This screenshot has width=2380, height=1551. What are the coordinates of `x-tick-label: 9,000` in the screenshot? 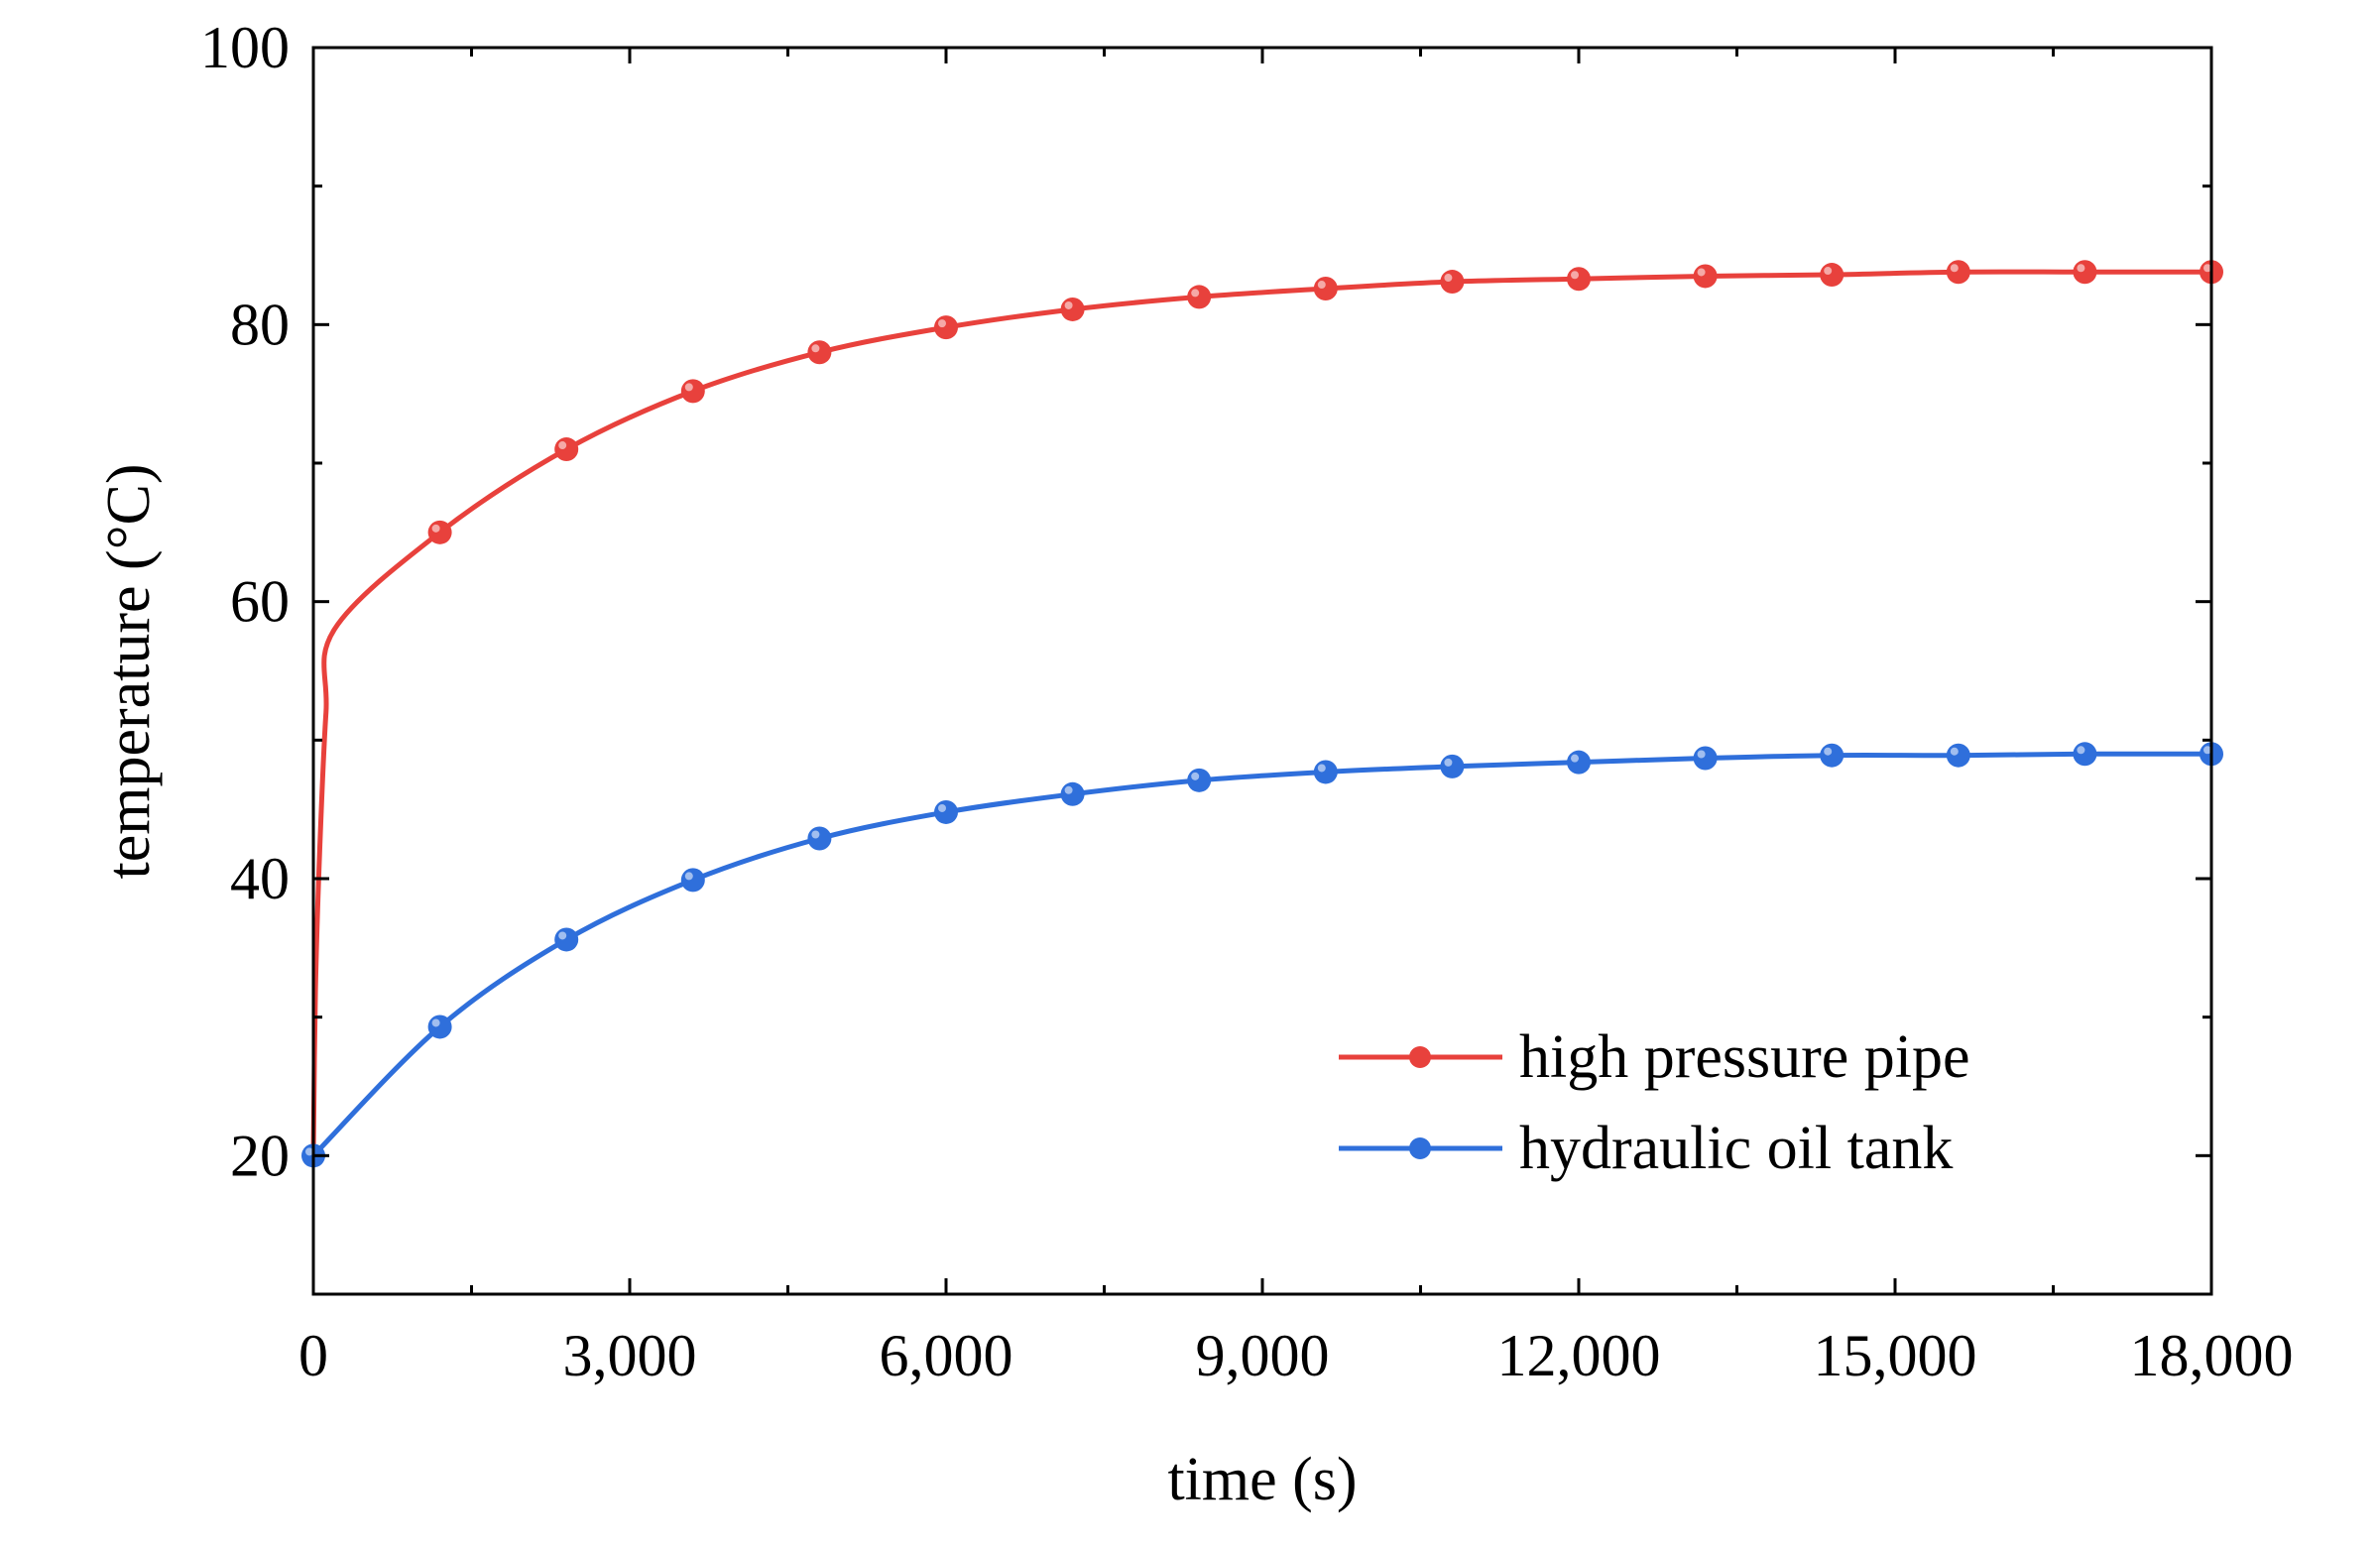 It's located at (1263, 1355).